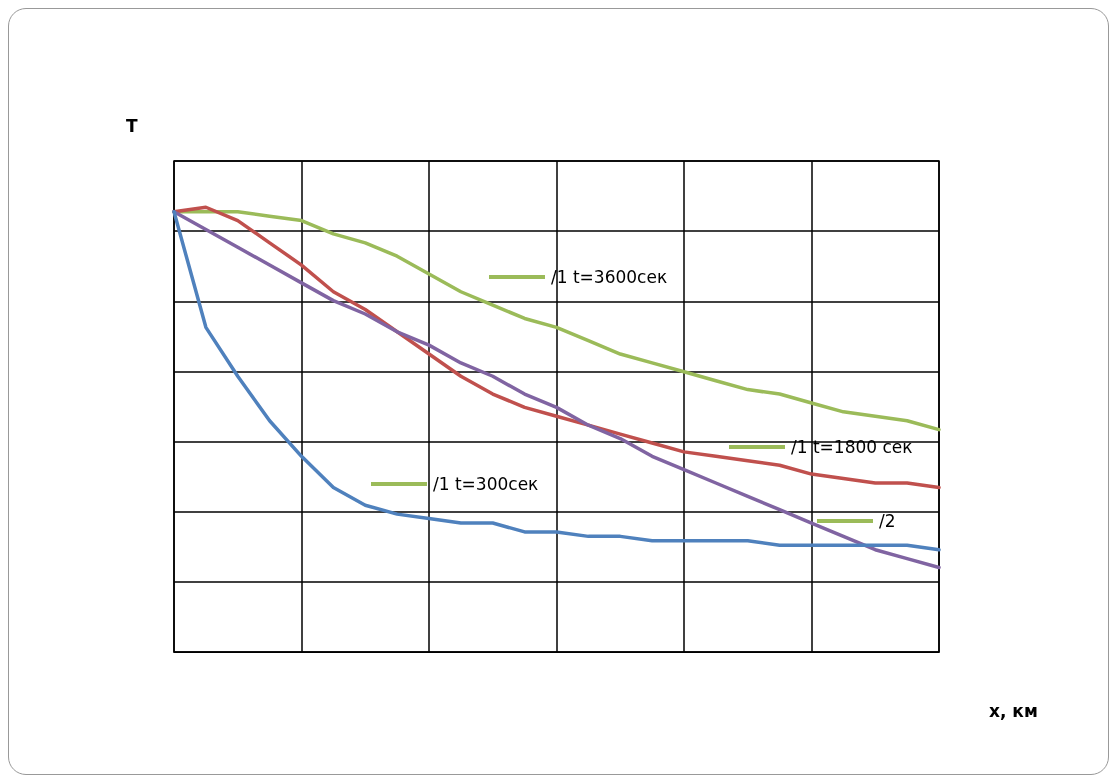 The image size is (1117, 783). What do you see at coordinates (1013, 710) in the screenshot?
I see `x-axis-title: x, км` at bounding box center [1013, 710].